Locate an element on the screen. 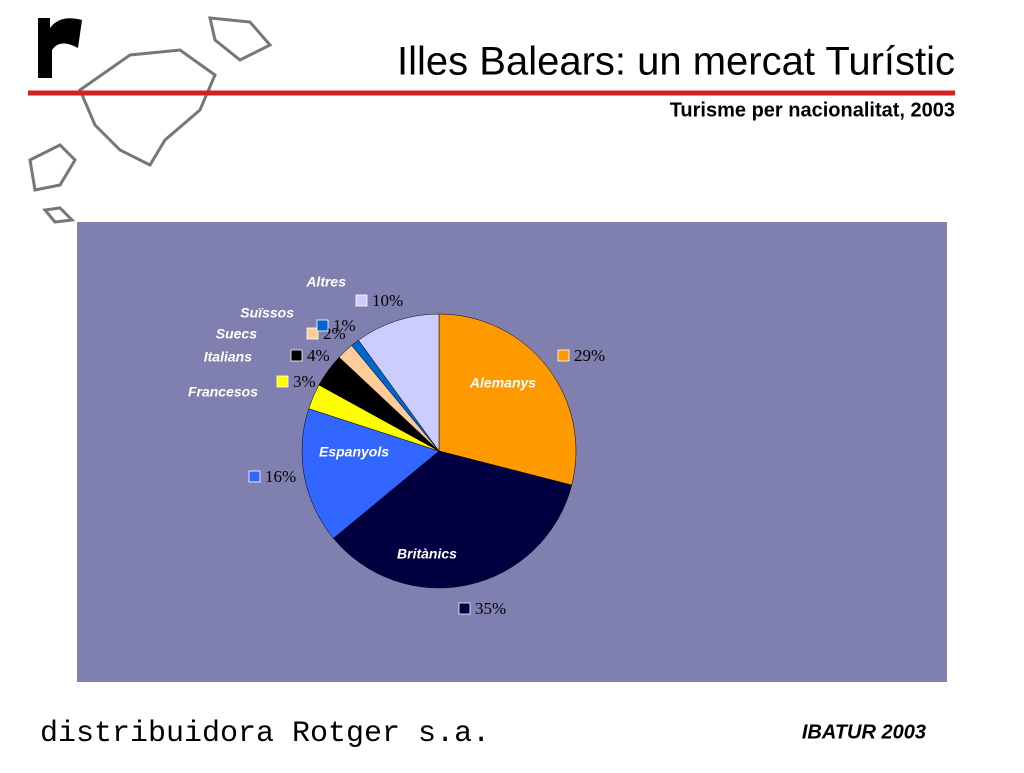 This screenshot has height=773, width=1024. category-label: Altres is located at coordinates (325, 282).